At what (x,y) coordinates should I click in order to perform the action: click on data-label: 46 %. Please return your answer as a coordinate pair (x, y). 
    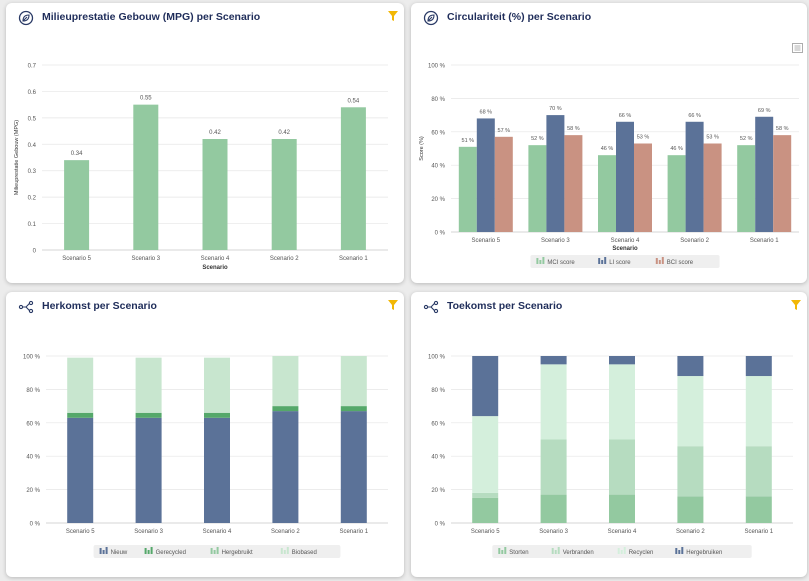
    Looking at the image, I should click on (607, 149).